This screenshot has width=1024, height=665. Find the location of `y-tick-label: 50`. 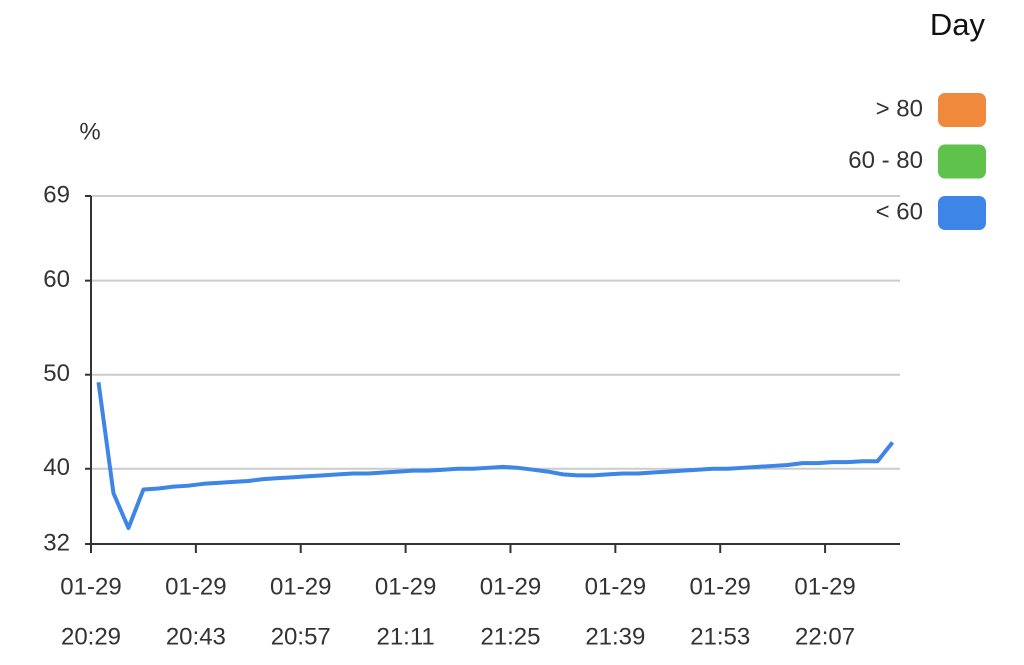

y-tick-label: 50 is located at coordinates (56, 373).